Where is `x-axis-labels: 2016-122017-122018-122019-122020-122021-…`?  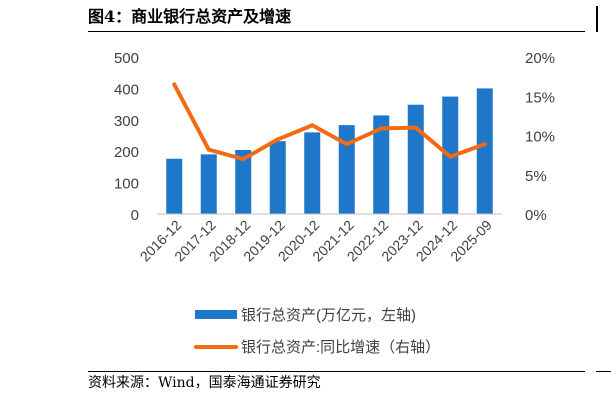 x-axis-labels: 2016-122017-122018-122019-122020-122021-… is located at coordinates (316, 241).